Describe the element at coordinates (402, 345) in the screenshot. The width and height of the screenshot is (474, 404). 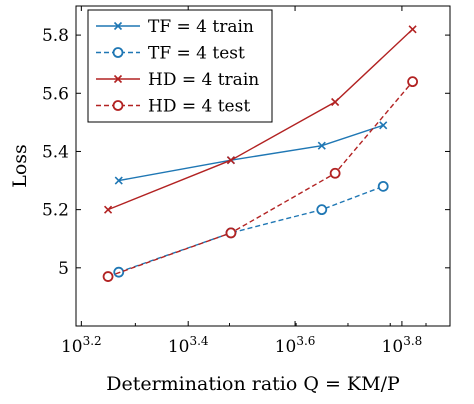
I see `x-tick-label: 103.8` at that location.